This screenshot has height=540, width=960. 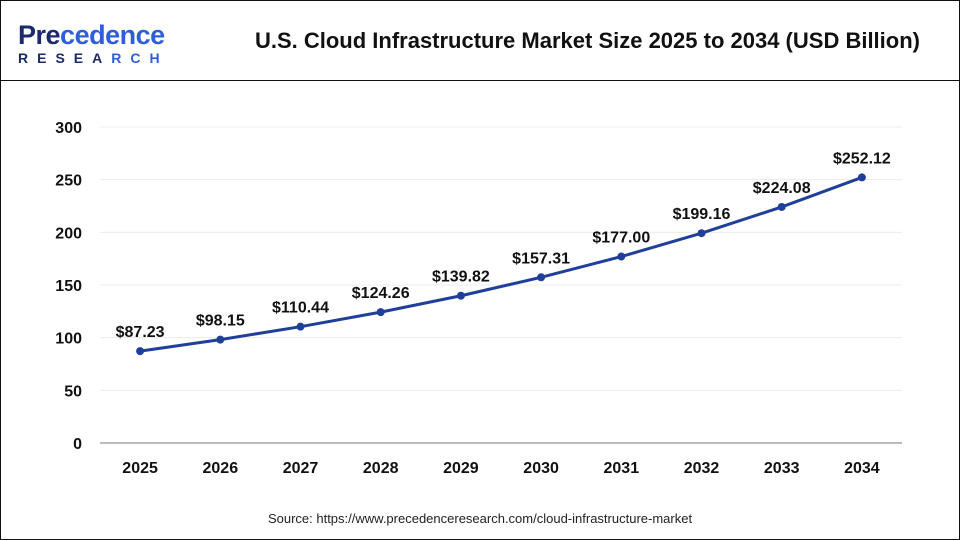 What do you see at coordinates (93, 43) in the screenshot?
I see `precedence-research-logo: Precedence RESEARCH` at bounding box center [93, 43].